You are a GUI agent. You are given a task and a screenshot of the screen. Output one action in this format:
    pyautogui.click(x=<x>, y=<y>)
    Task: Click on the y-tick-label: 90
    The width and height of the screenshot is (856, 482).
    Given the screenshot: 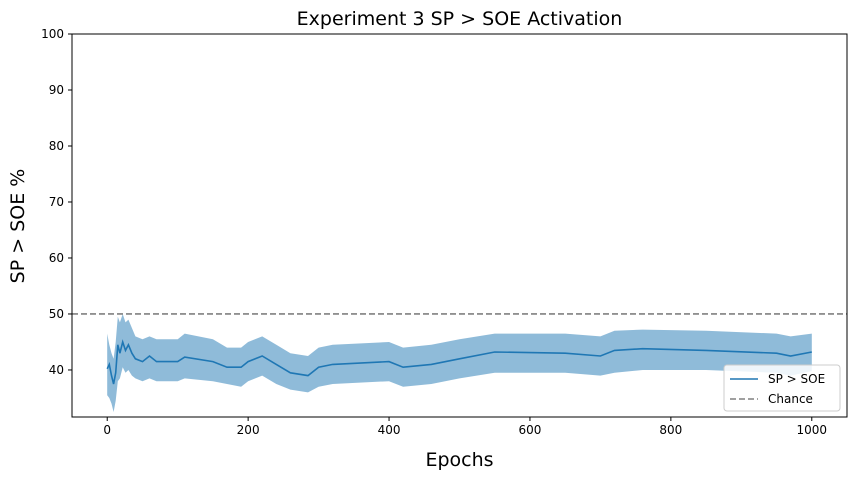 What is the action you would take?
    pyautogui.click(x=56, y=90)
    